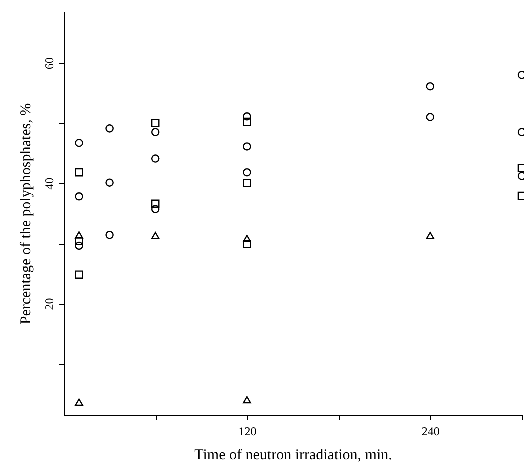 This screenshot has height=476, width=524. What do you see at coordinates (431, 431) in the screenshot?
I see `x-tick-label: 240` at bounding box center [431, 431].